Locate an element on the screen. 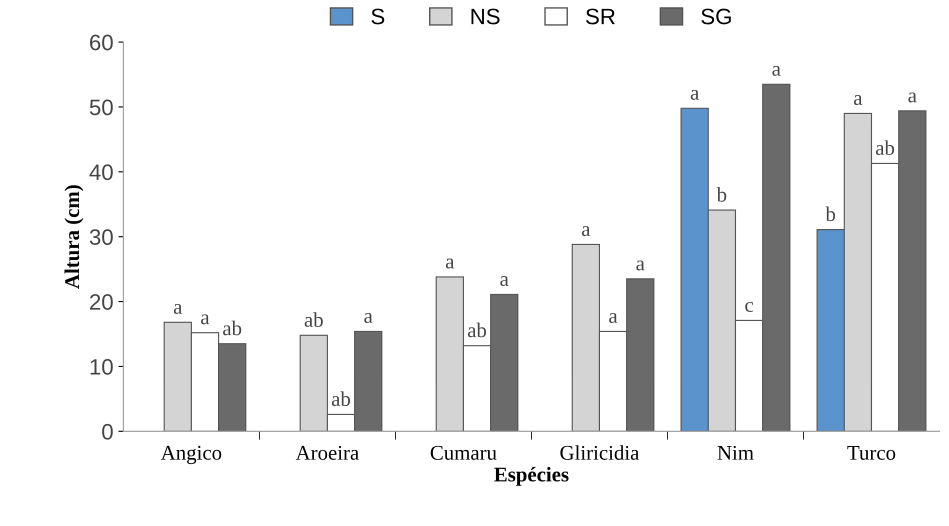  y-tick-label: 30 is located at coordinates (101, 237).